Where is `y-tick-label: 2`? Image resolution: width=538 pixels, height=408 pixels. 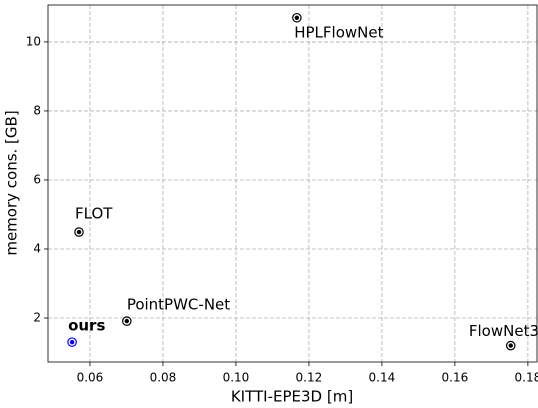 y-tick-label: 2 is located at coordinates (37, 318).